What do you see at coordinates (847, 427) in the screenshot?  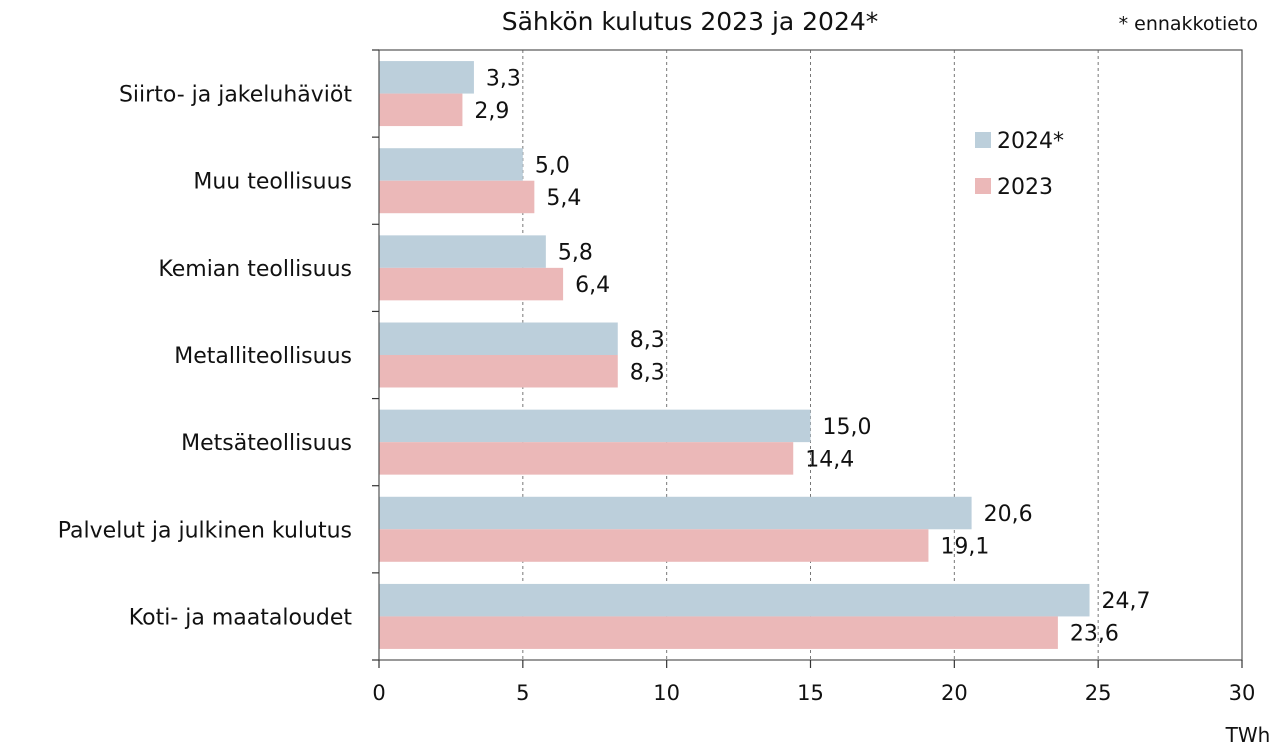 I see `data-label: 15,0` at bounding box center [847, 427].